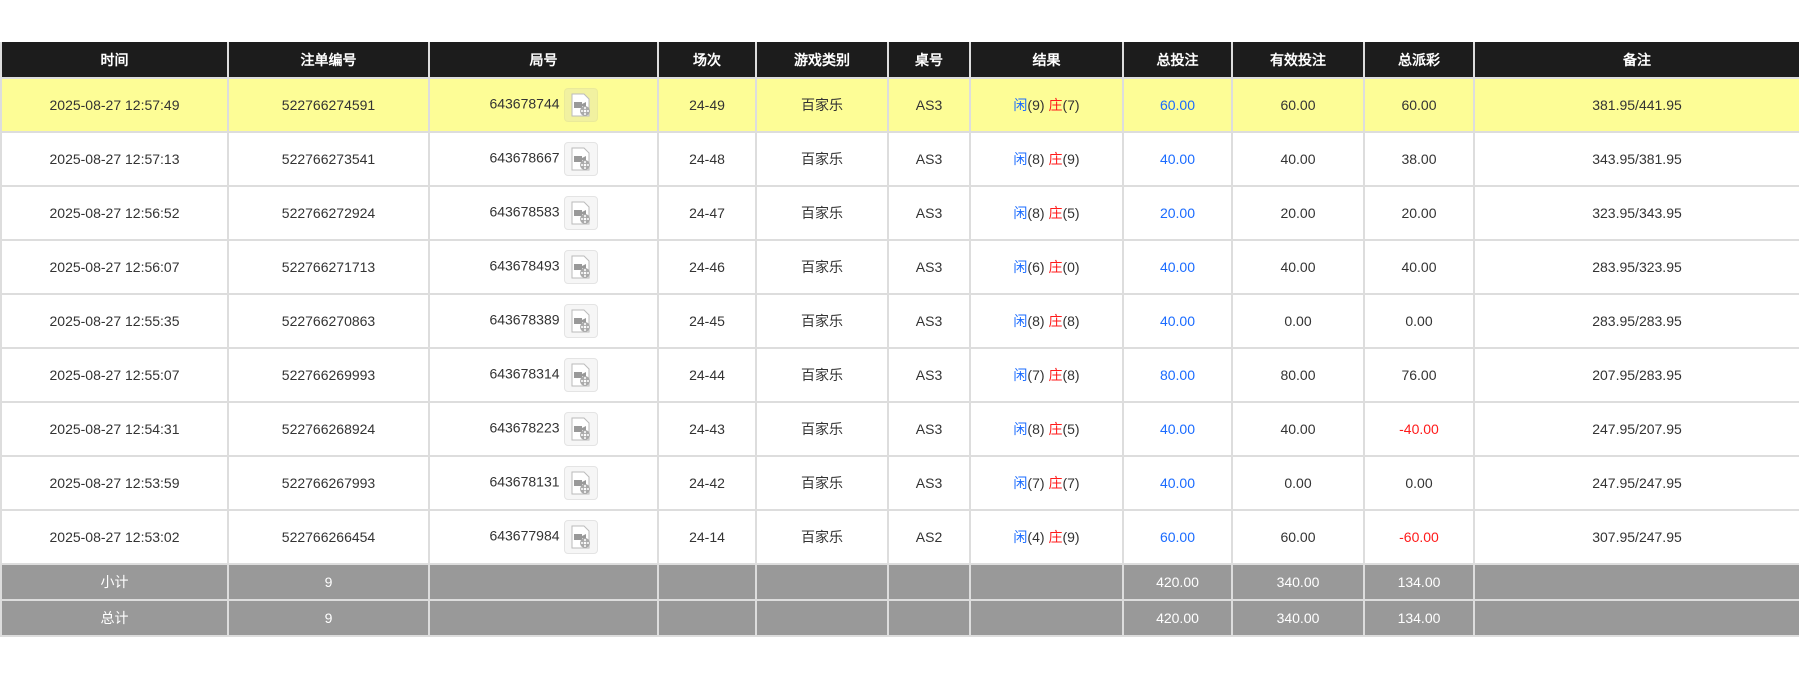 The width and height of the screenshot is (1799, 679). Describe the element at coordinates (114, 60) in the screenshot. I see `header-time: 时间` at that location.